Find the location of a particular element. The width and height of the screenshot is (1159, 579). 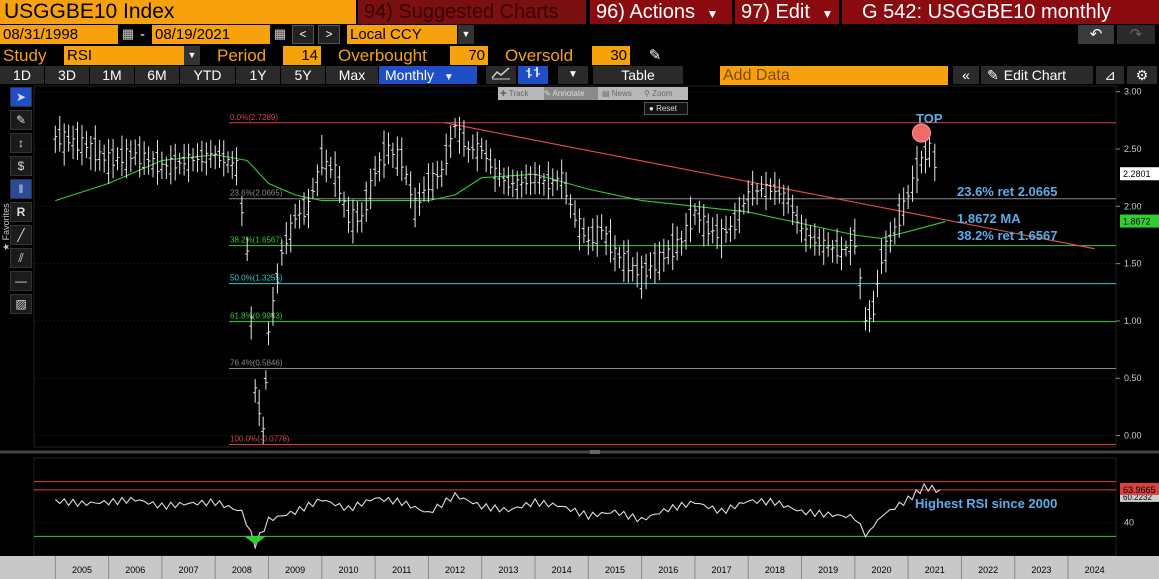

prev-period-button: < is located at coordinates (303, 34).